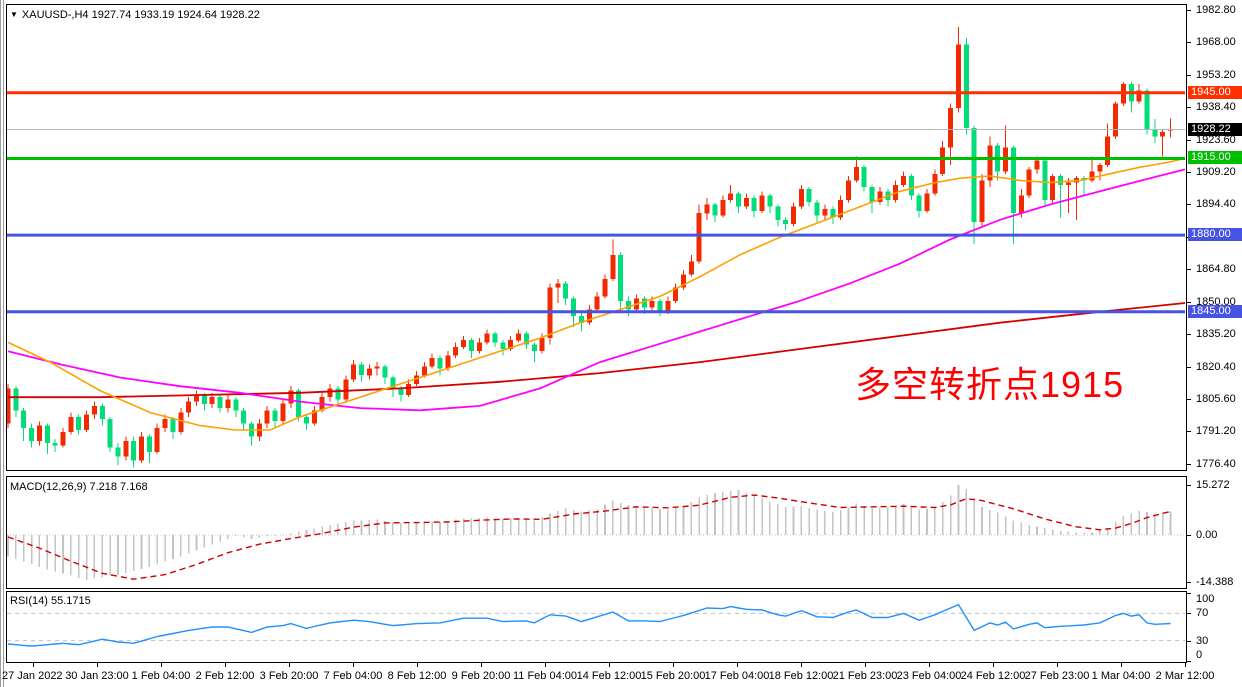  I want to click on hline-price-label: 1915.00, so click(1215, 157).